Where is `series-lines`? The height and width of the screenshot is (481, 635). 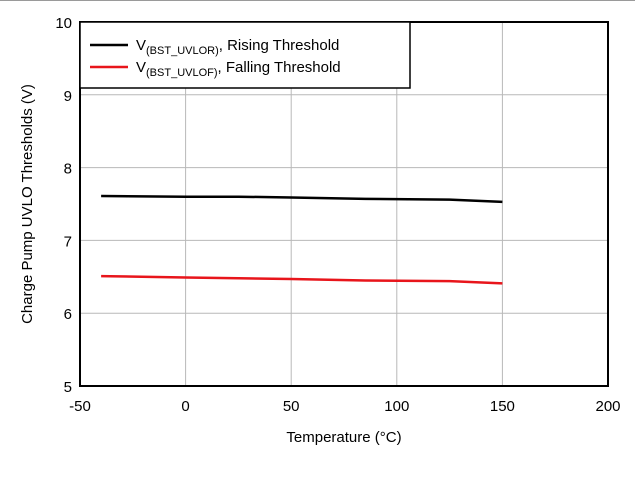 series-lines is located at coordinates (302, 239).